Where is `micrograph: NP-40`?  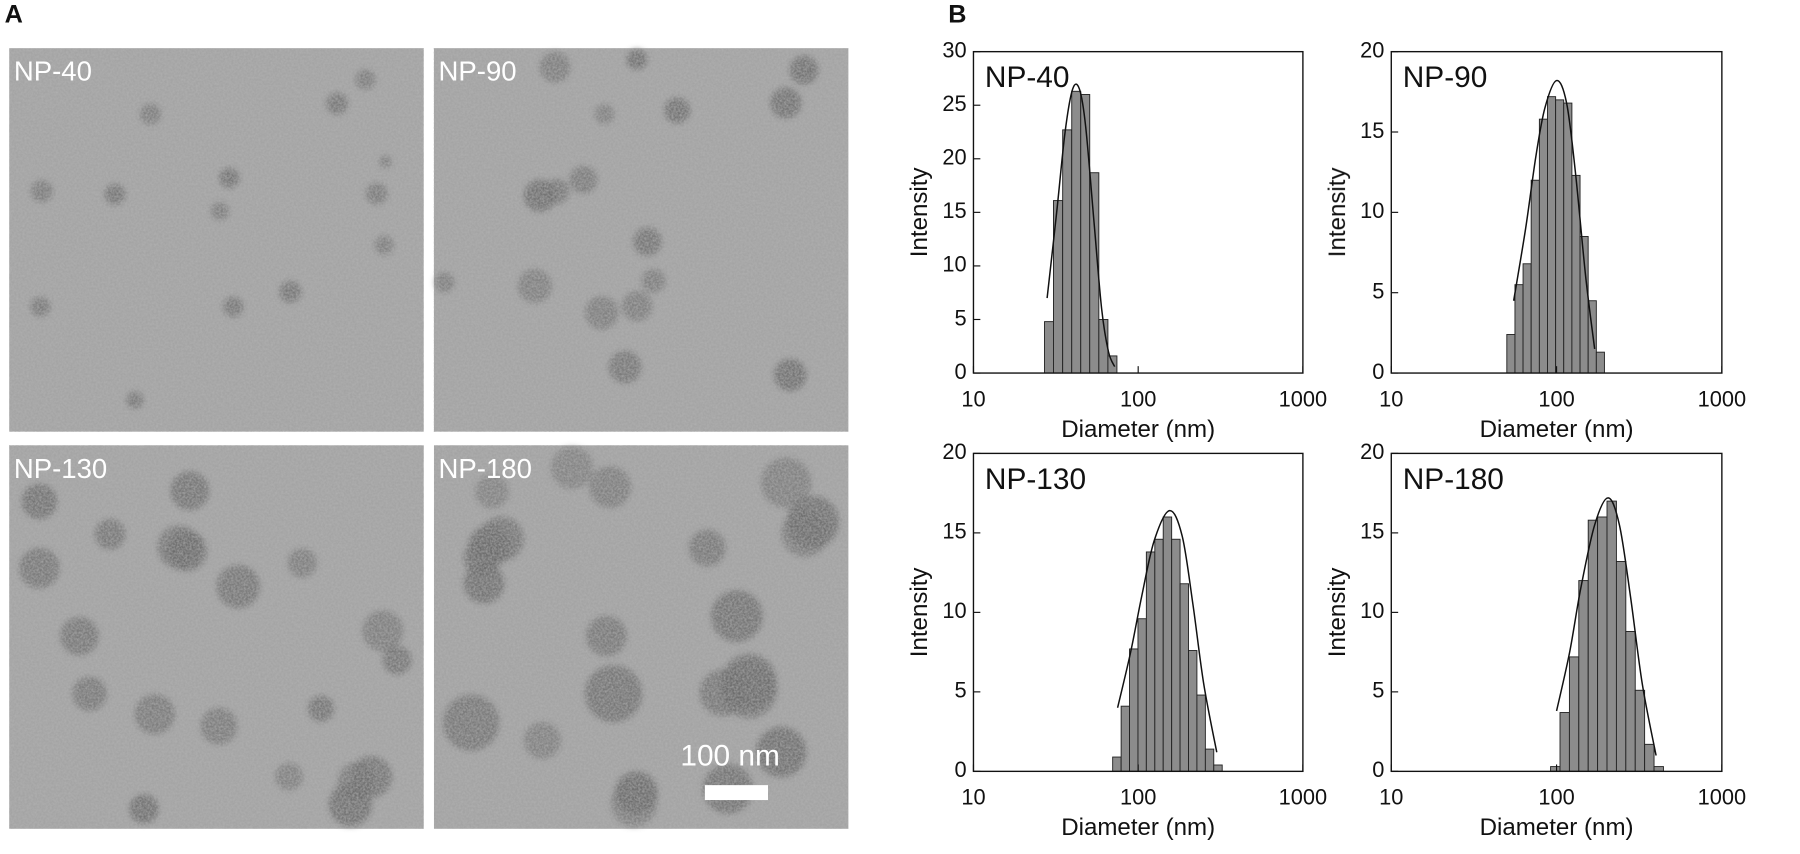
micrograph: NP-40 is located at coordinates (216, 240).